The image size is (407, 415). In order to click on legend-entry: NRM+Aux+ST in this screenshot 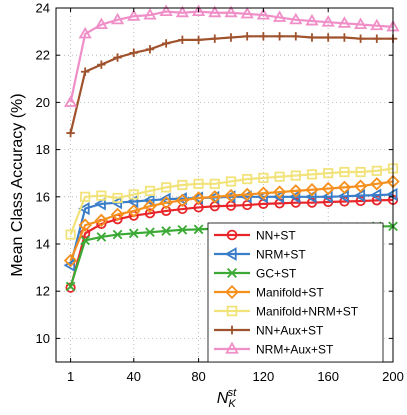, I will do `click(274, 349)`.